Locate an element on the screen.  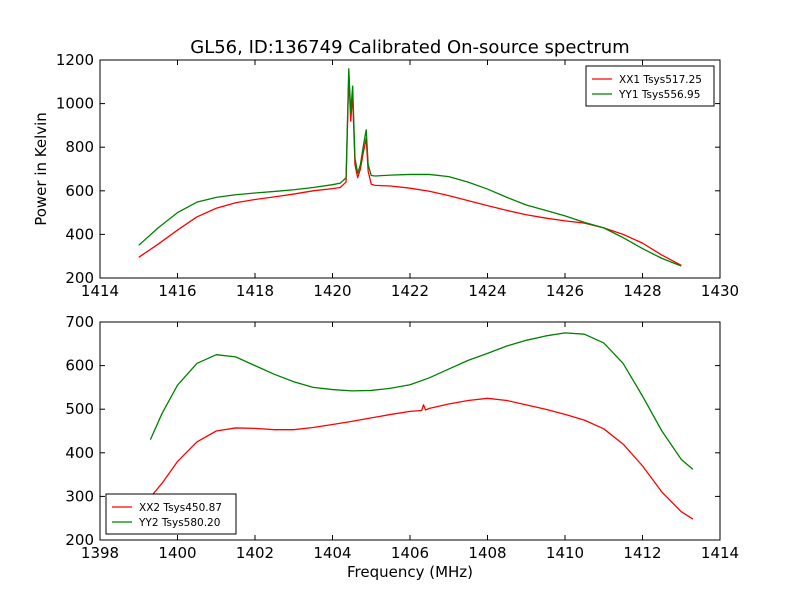
x-tick-label: 1426 is located at coordinates (565, 291).